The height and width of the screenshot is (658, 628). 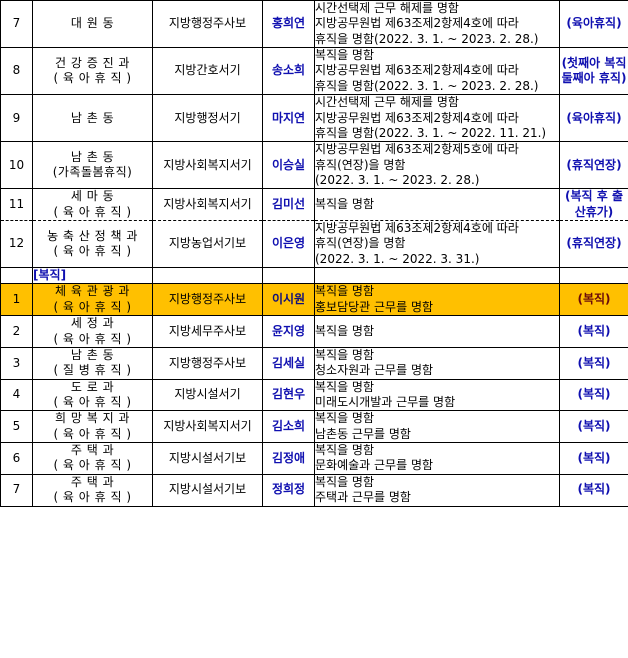 What do you see at coordinates (288, 118) in the screenshot?
I see `row-person-name: 마지연` at bounding box center [288, 118].